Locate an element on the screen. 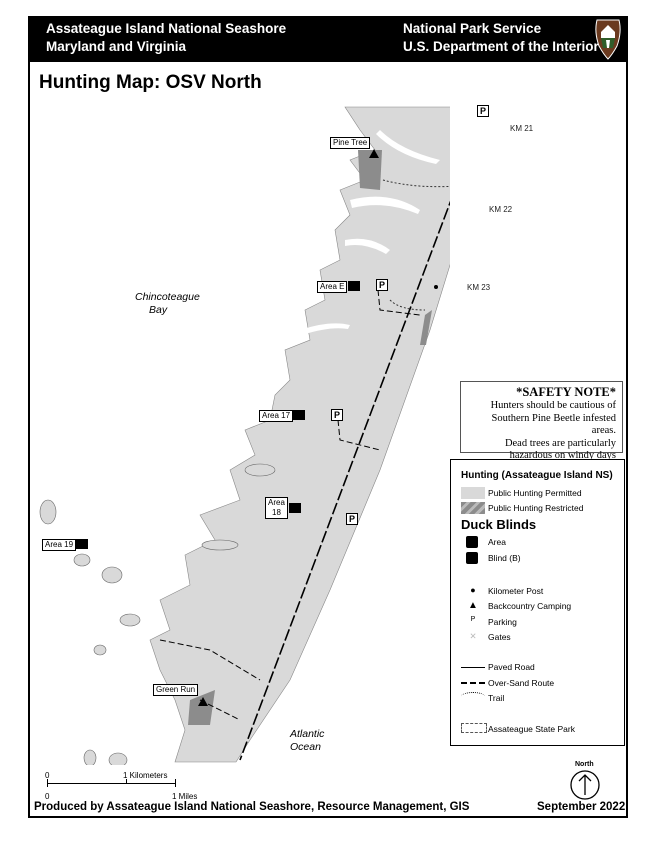  trail is located at coordinates (416, 245).